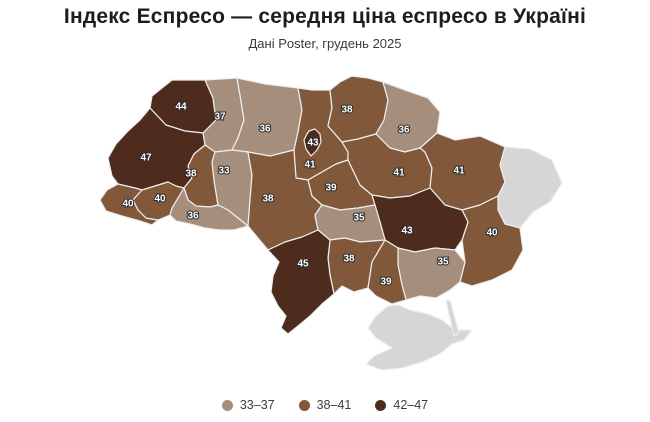 The width and height of the screenshot is (650, 422). I want to click on legend-swatch-dark-icon, so click(381, 405).